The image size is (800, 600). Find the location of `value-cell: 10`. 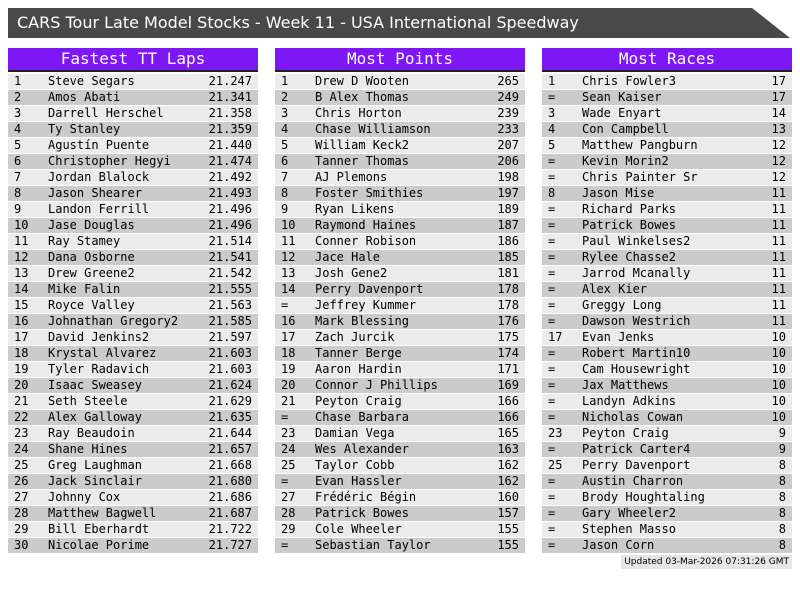

value-cell: 10 is located at coordinates (778, 337).